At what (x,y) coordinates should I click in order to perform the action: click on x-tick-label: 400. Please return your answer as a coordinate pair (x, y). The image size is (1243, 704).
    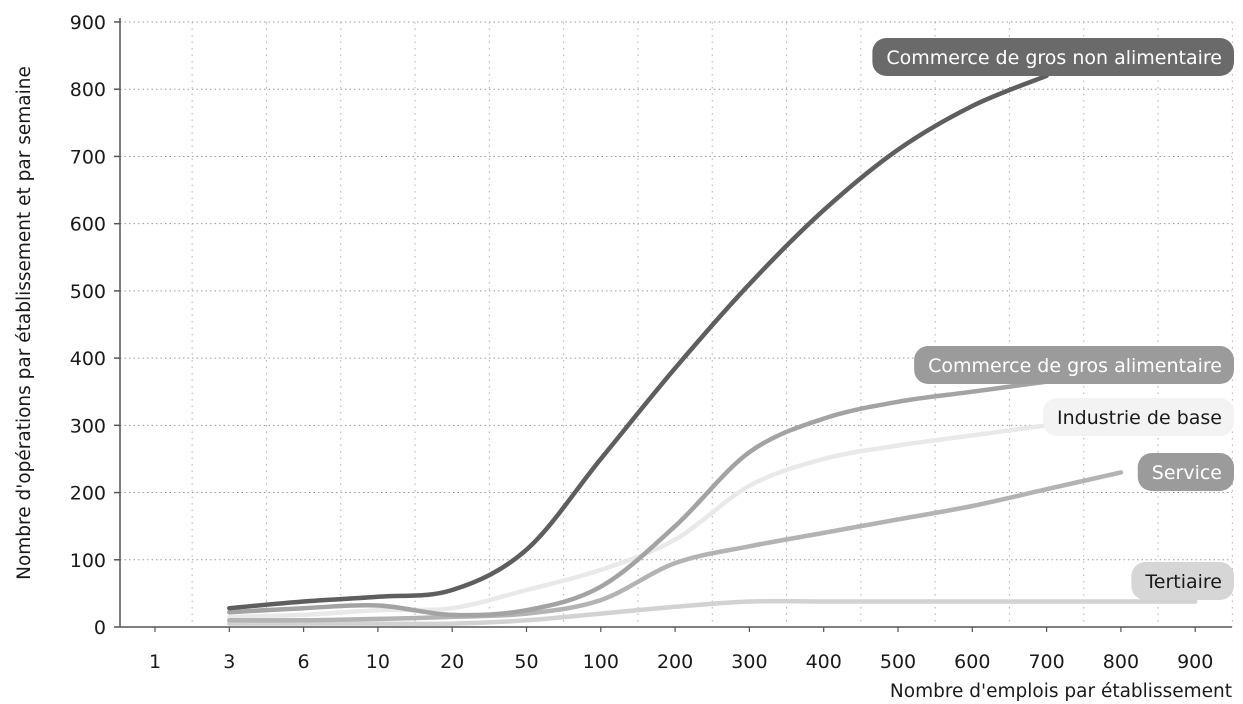
    Looking at the image, I should click on (824, 662).